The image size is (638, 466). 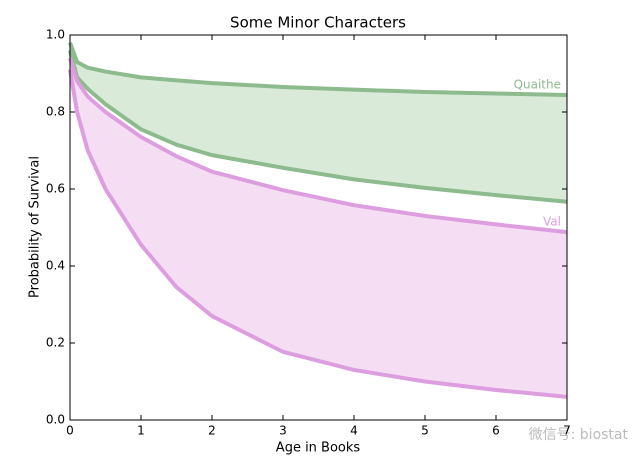 What do you see at coordinates (318, 23) in the screenshot?
I see `chart-title: Some Minor Characters` at bounding box center [318, 23].